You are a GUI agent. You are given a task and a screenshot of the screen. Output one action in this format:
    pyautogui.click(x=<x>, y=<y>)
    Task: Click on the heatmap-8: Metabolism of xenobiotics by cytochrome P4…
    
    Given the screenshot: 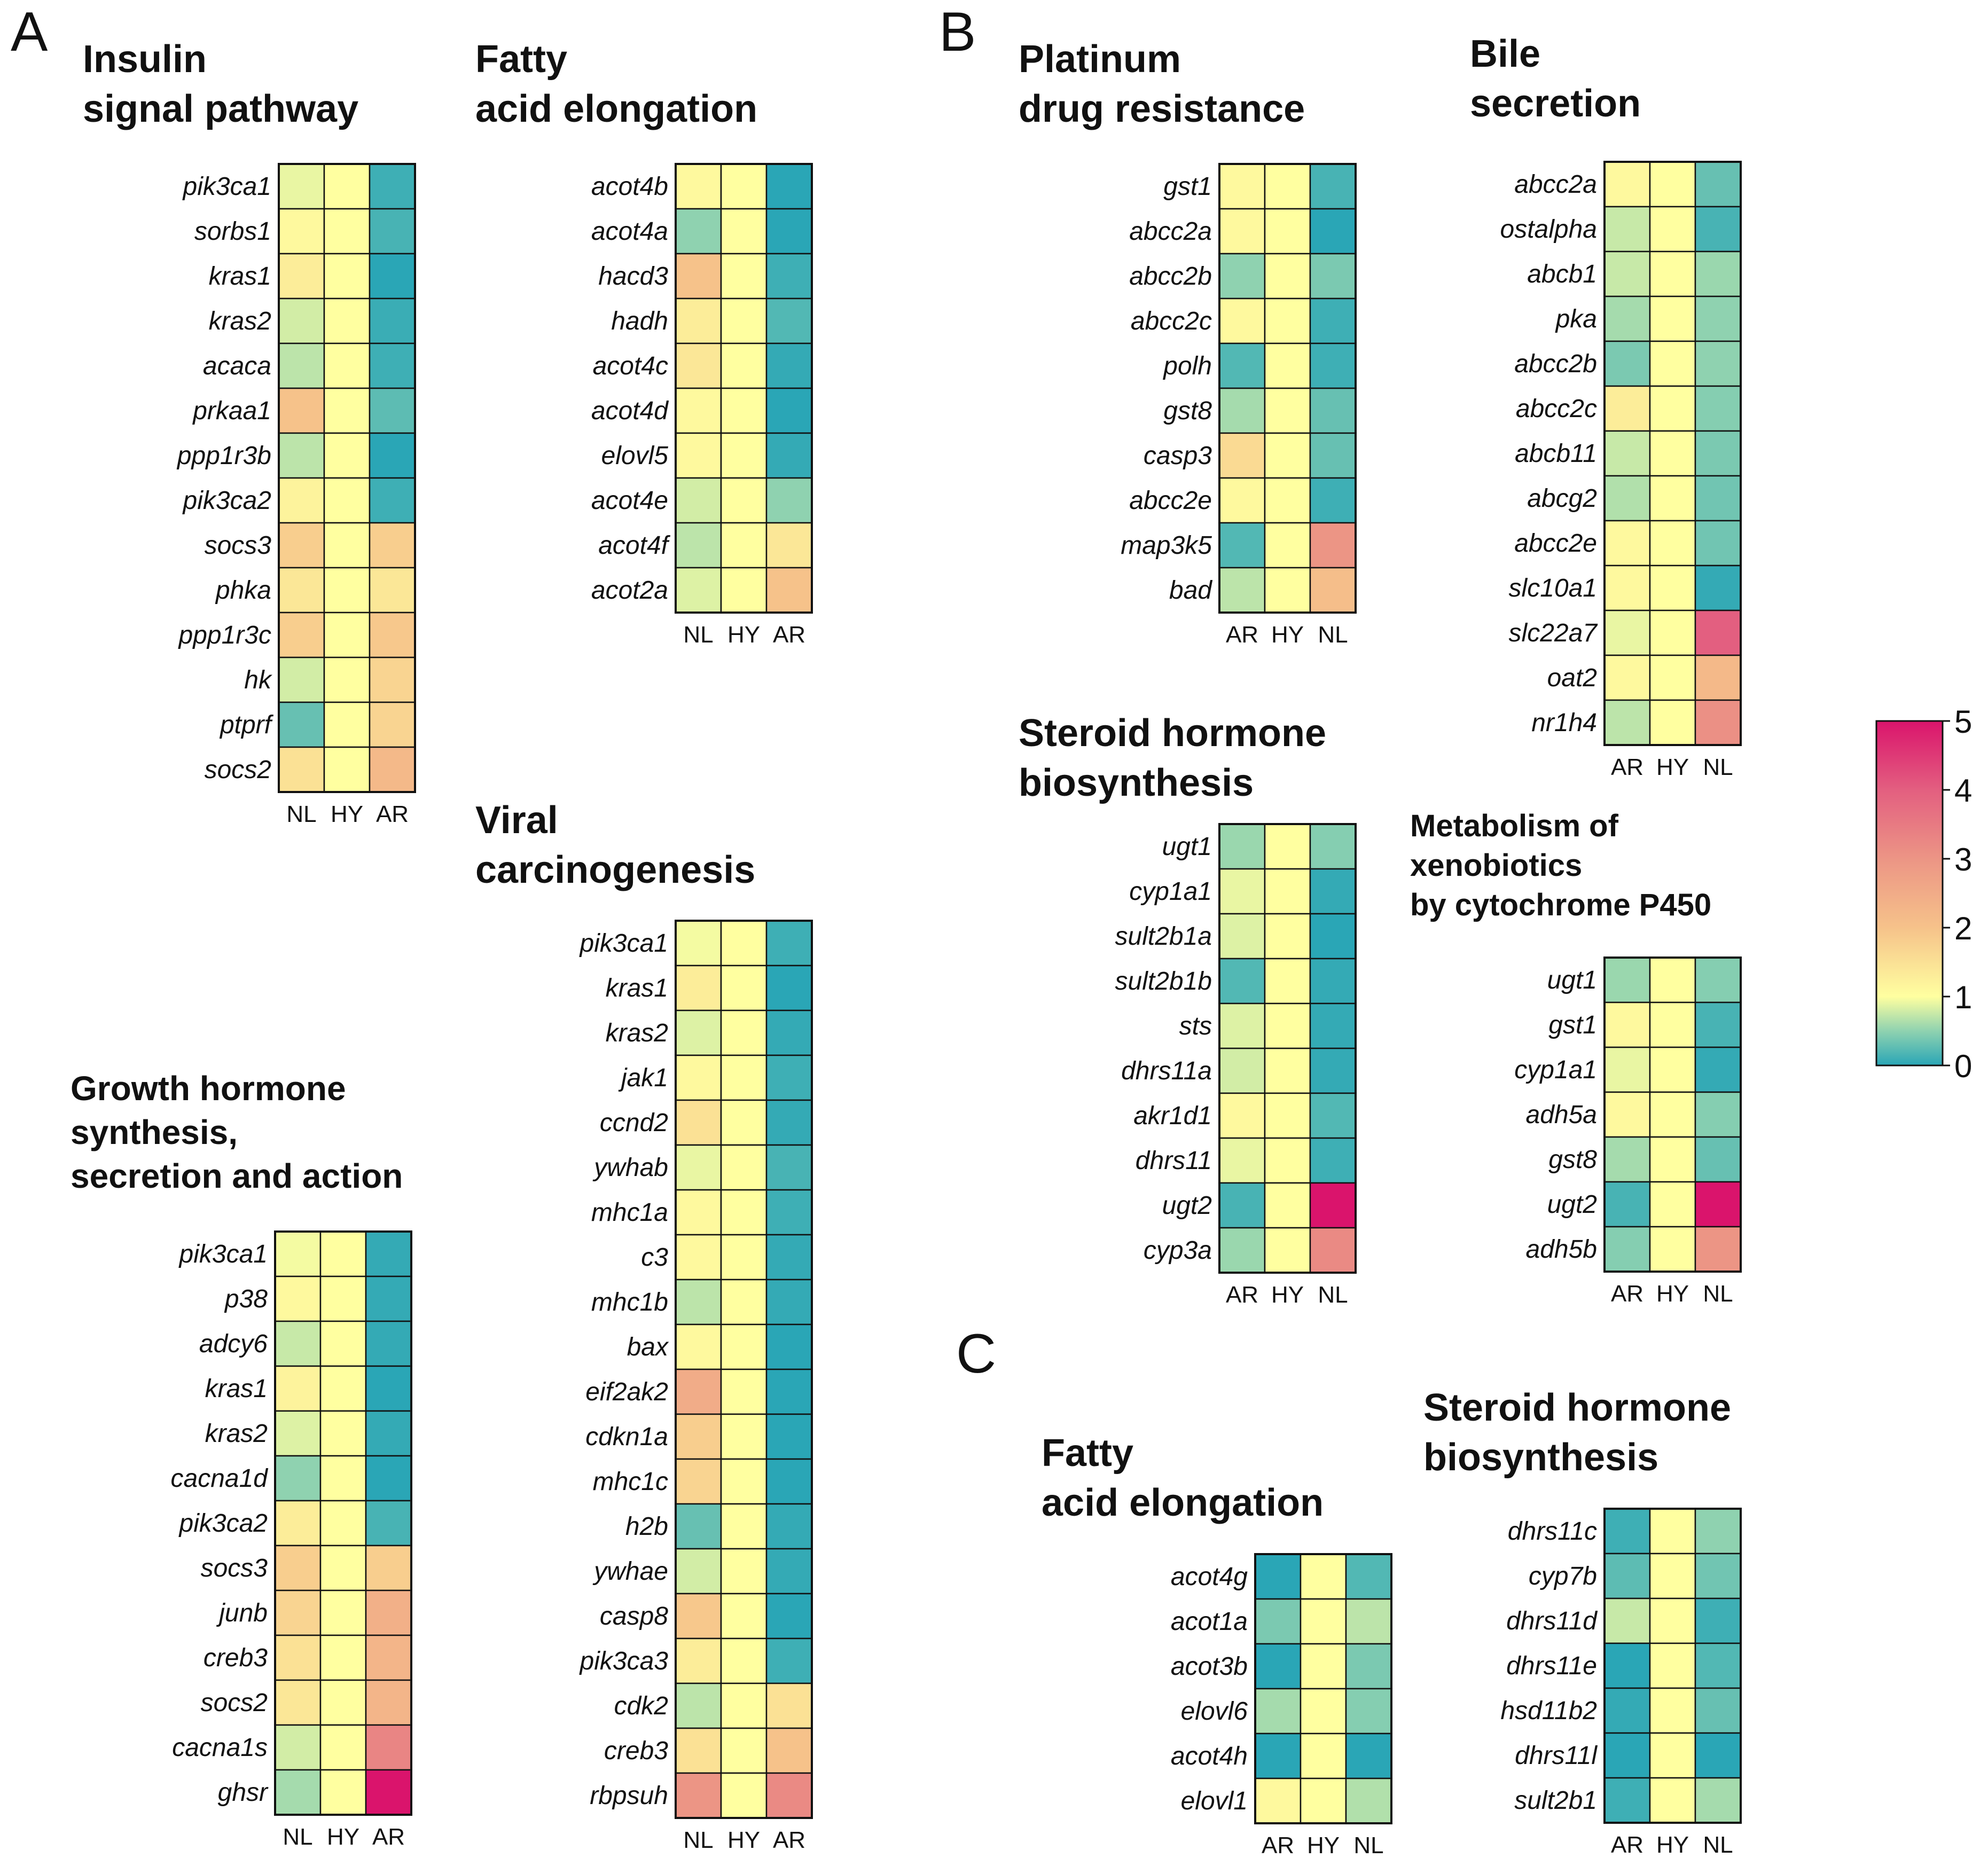 What is the action you would take?
    pyautogui.click(x=1576, y=1058)
    